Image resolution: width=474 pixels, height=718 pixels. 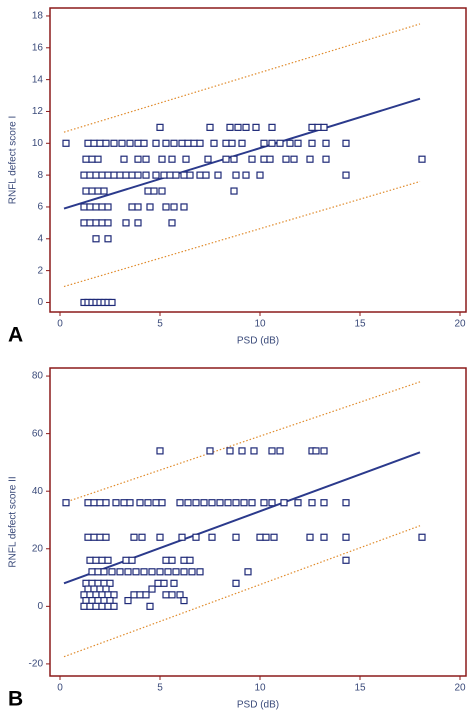 I want to click on y-tick-label: 0, so click(x=40, y=302).